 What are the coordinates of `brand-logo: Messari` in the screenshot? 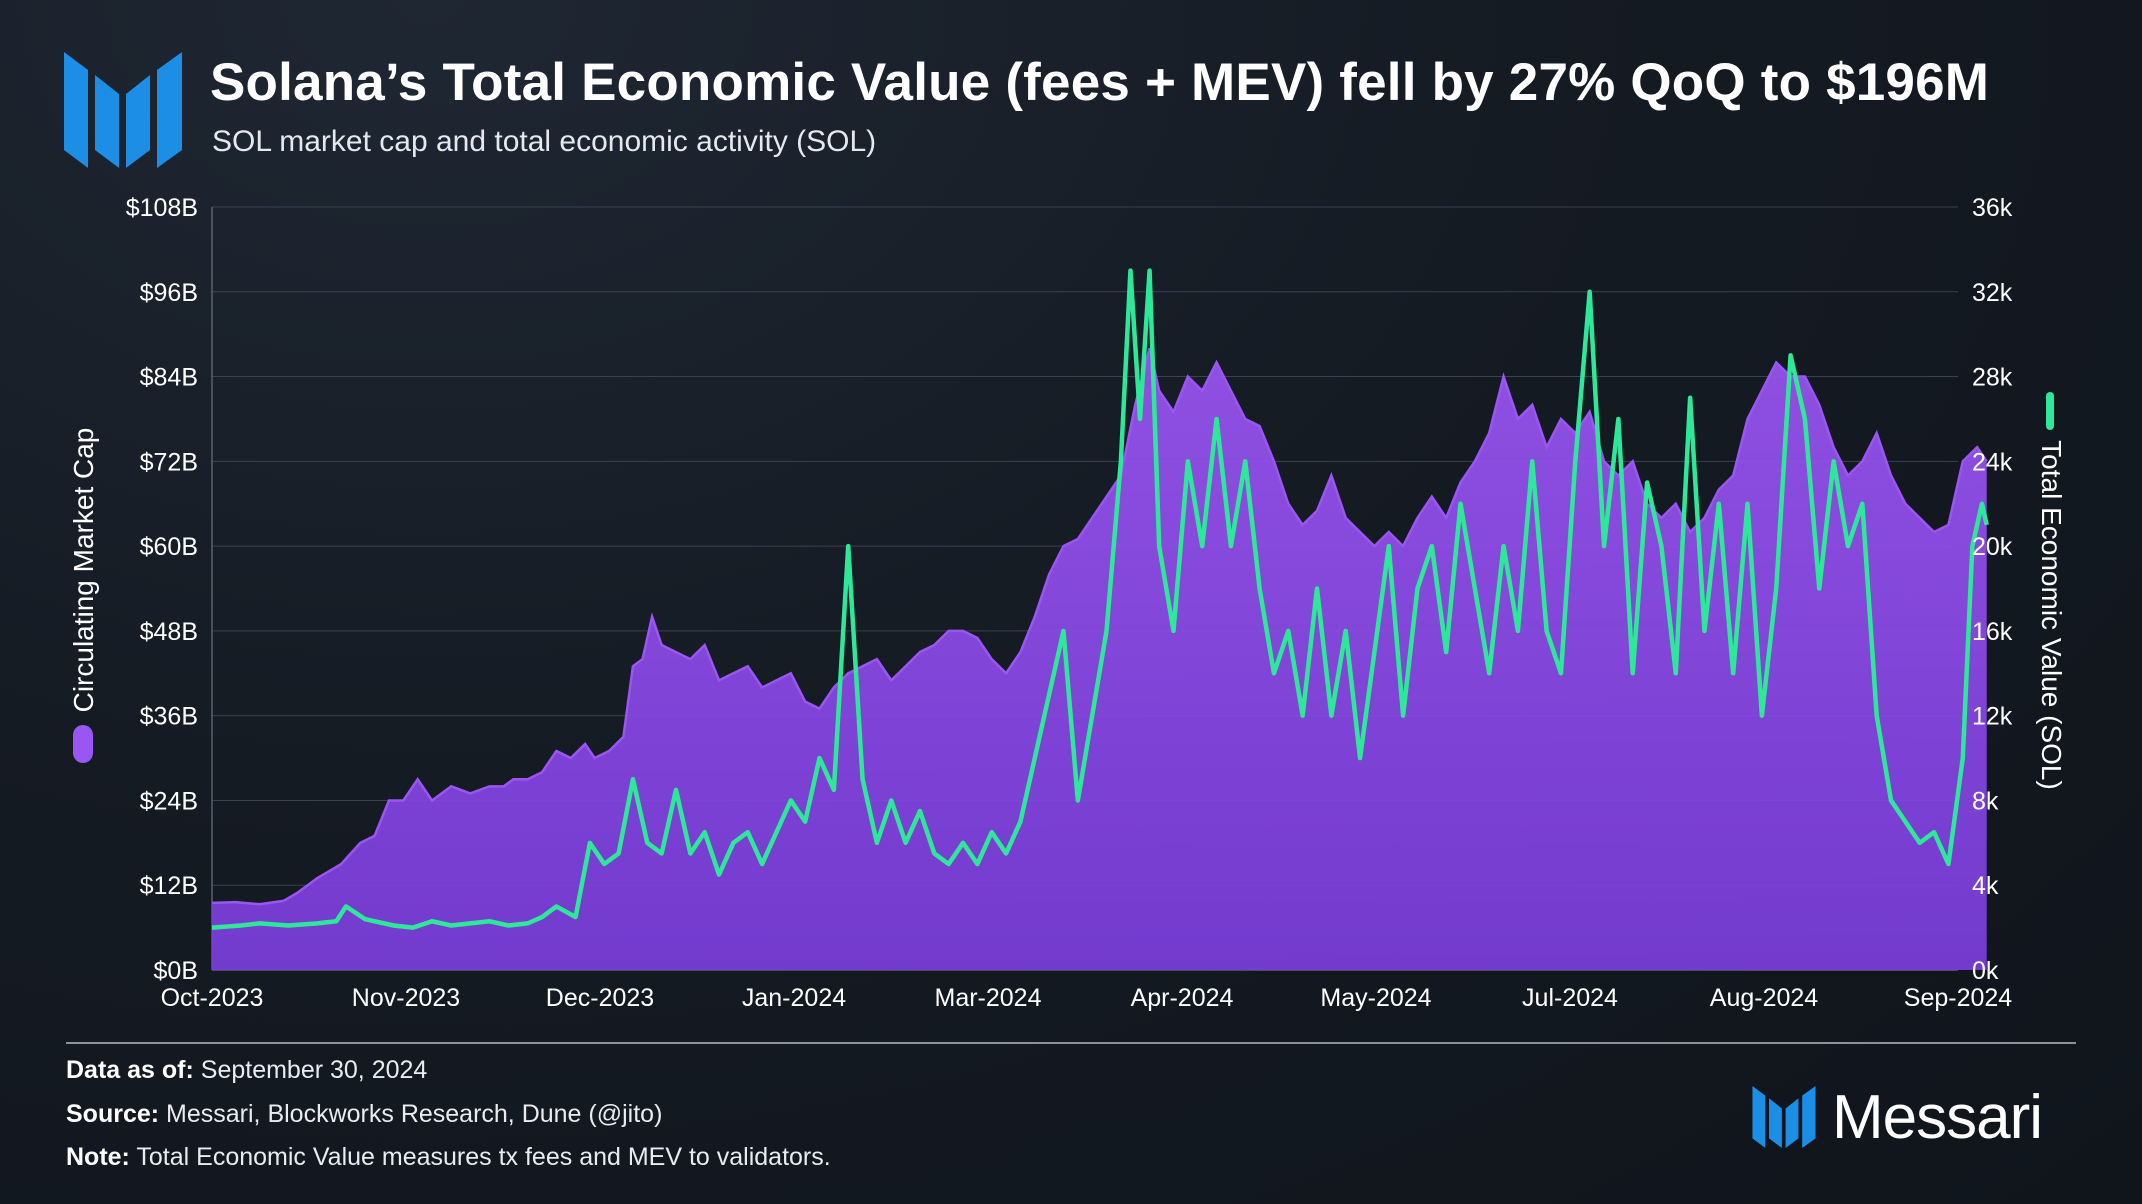 It's located at (1897, 1117).